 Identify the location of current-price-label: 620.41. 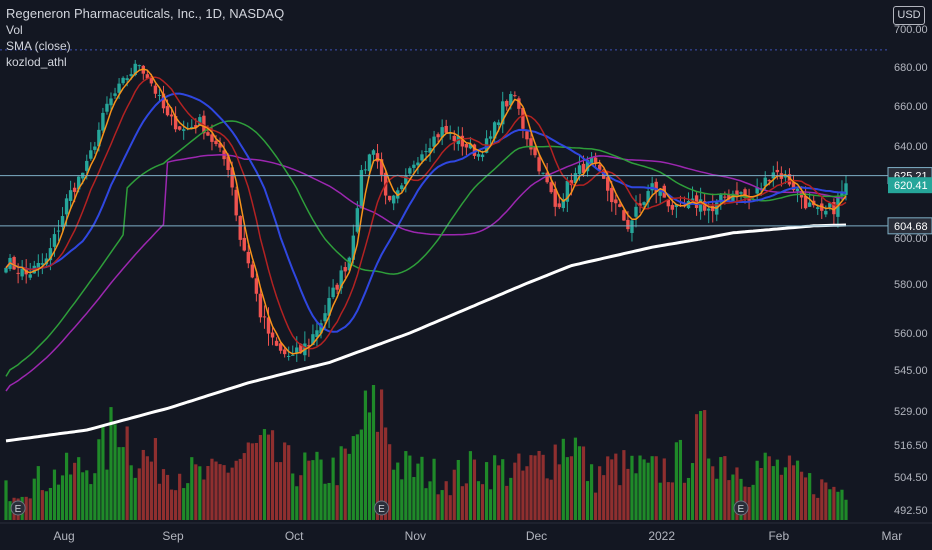
(911, 186).